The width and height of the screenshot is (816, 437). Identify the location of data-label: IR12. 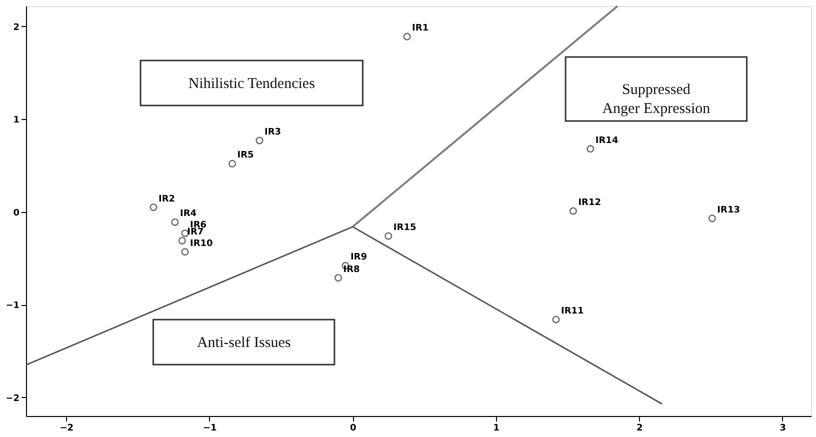
(590, 203).